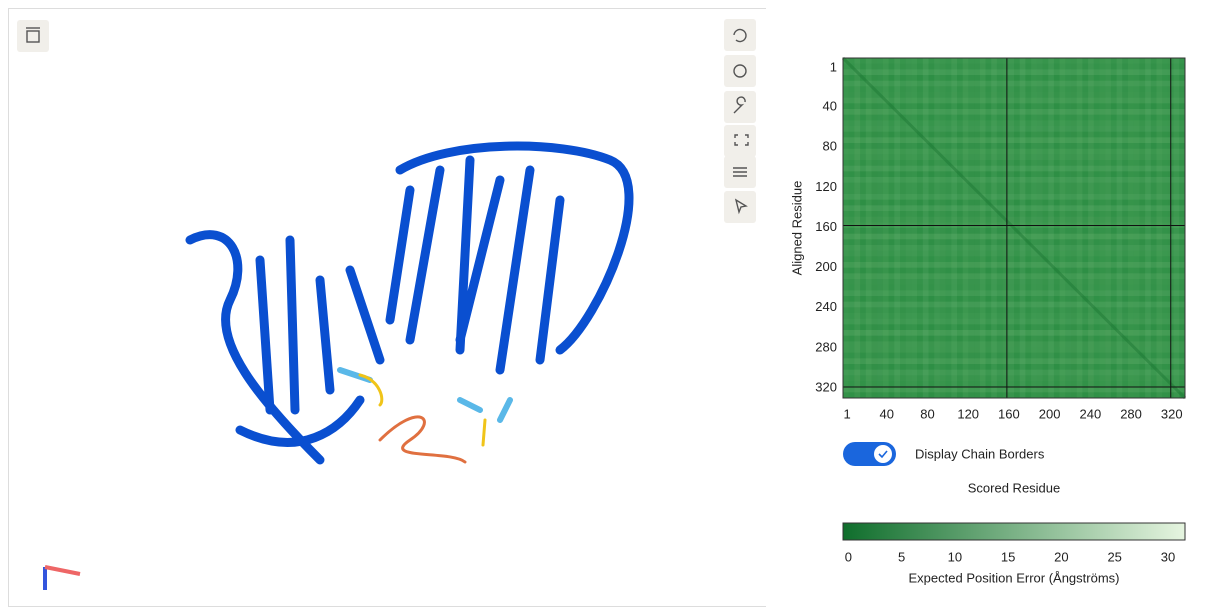  What do you see at coordinates (740, 71) in the screenshot?
I see `snapshot-button` at bounding box center [740, 71].